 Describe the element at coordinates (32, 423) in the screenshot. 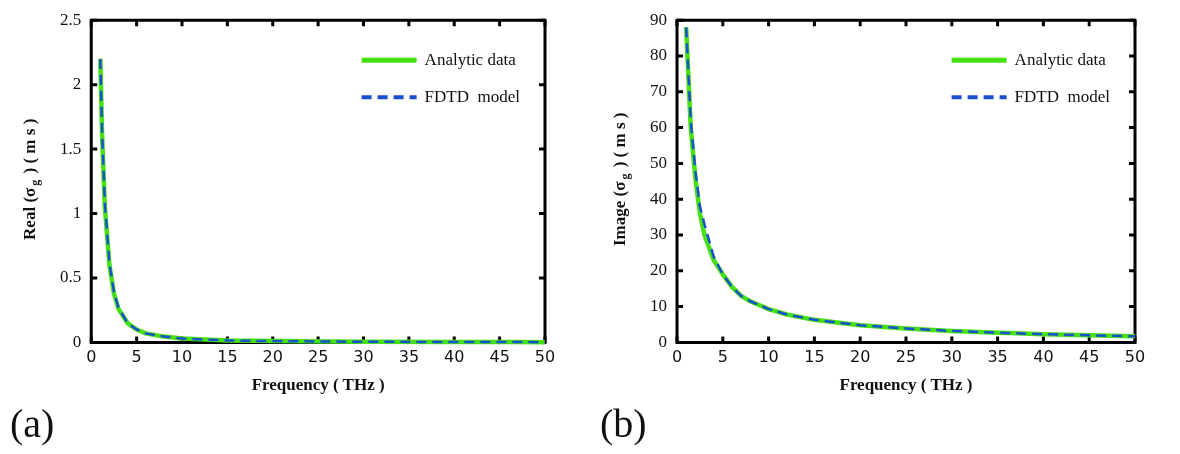

I see `text: (a)` at that location.